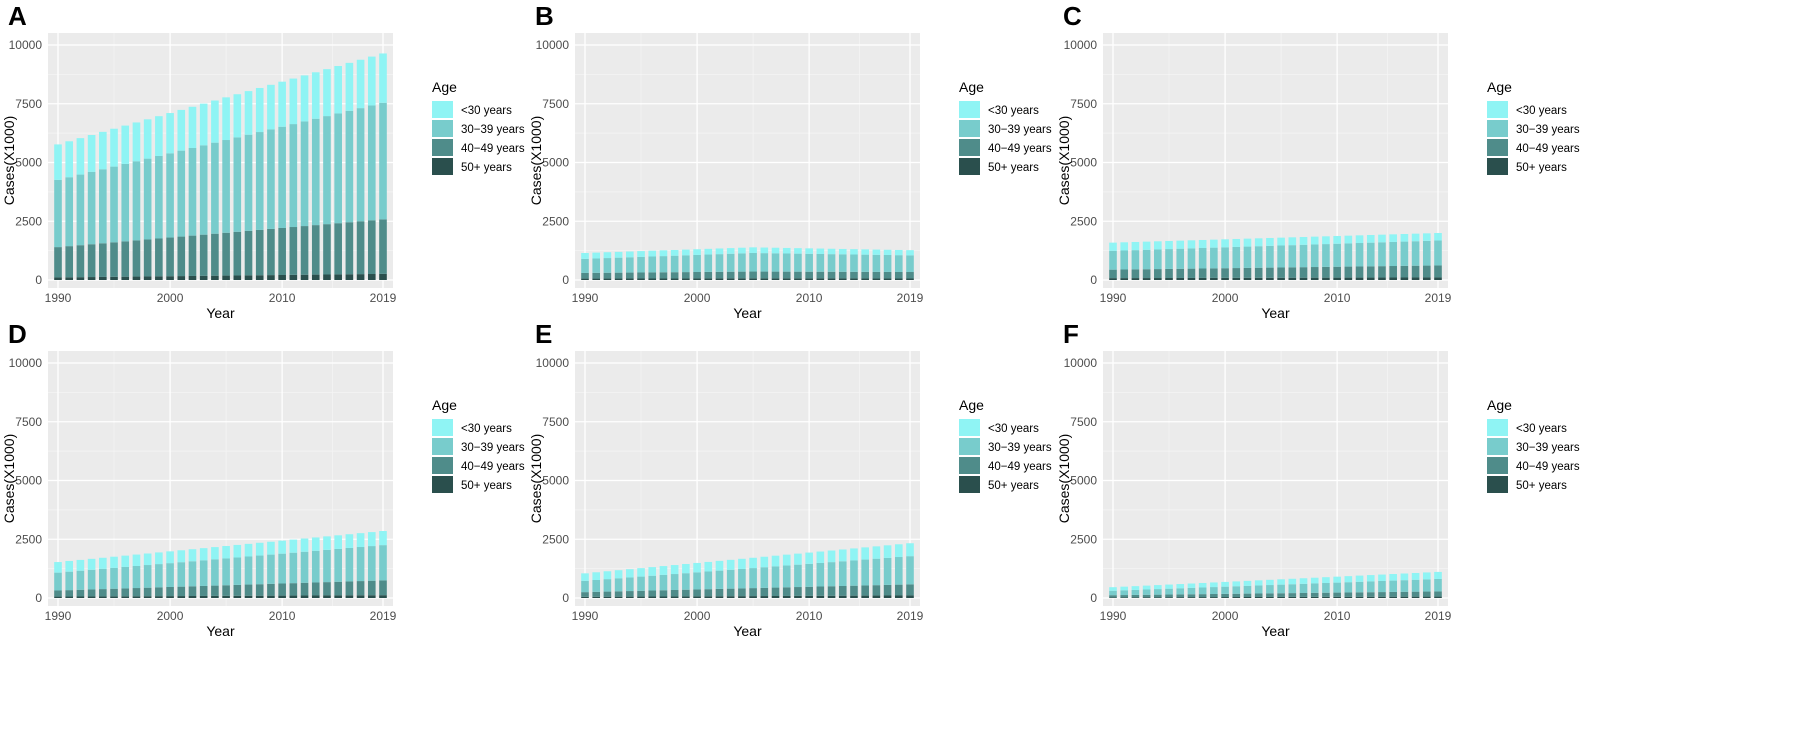 This screenshot has width=1814, height=736. What do you see at coordinates (1393, 586) in the screenshot?
I see `bar-segment-30-39-years-2015` at bounding box center [1393, 586].